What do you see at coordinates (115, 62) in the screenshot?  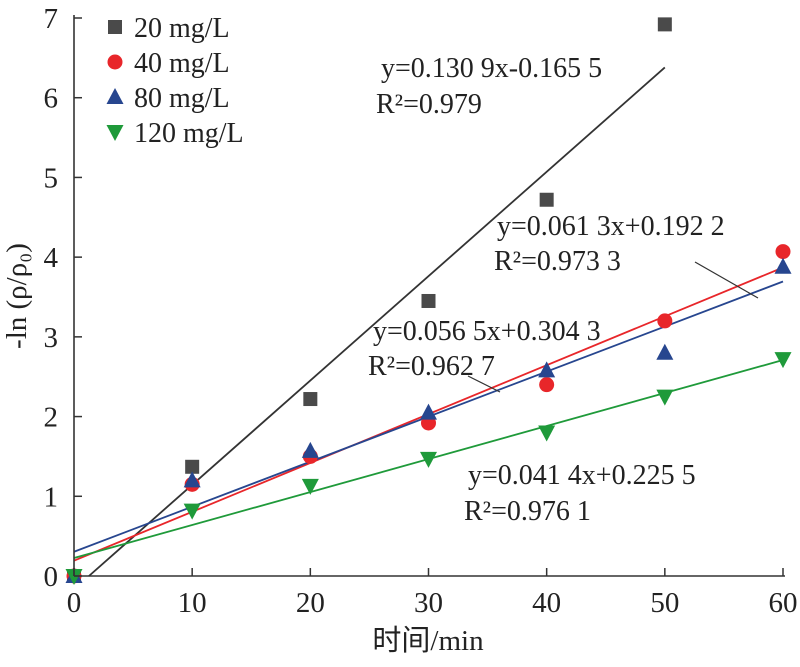 I see `legend-marker-40-mg-l` at bounding box center [115, 62].